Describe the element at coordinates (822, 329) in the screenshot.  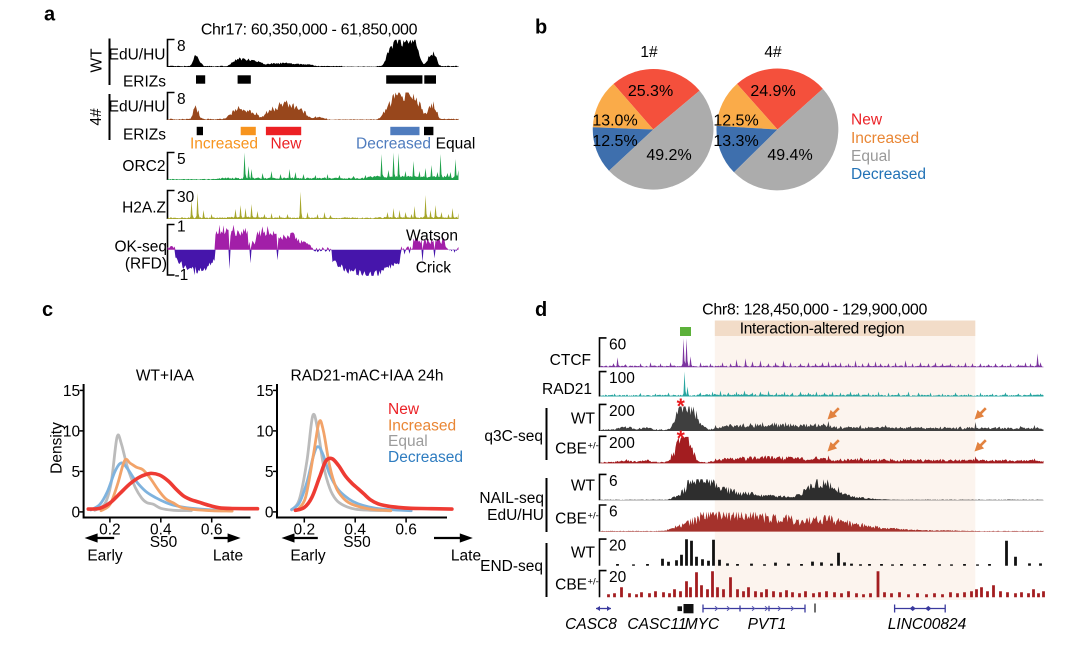
I see `svg-text: Interaction-altered region` at that location.